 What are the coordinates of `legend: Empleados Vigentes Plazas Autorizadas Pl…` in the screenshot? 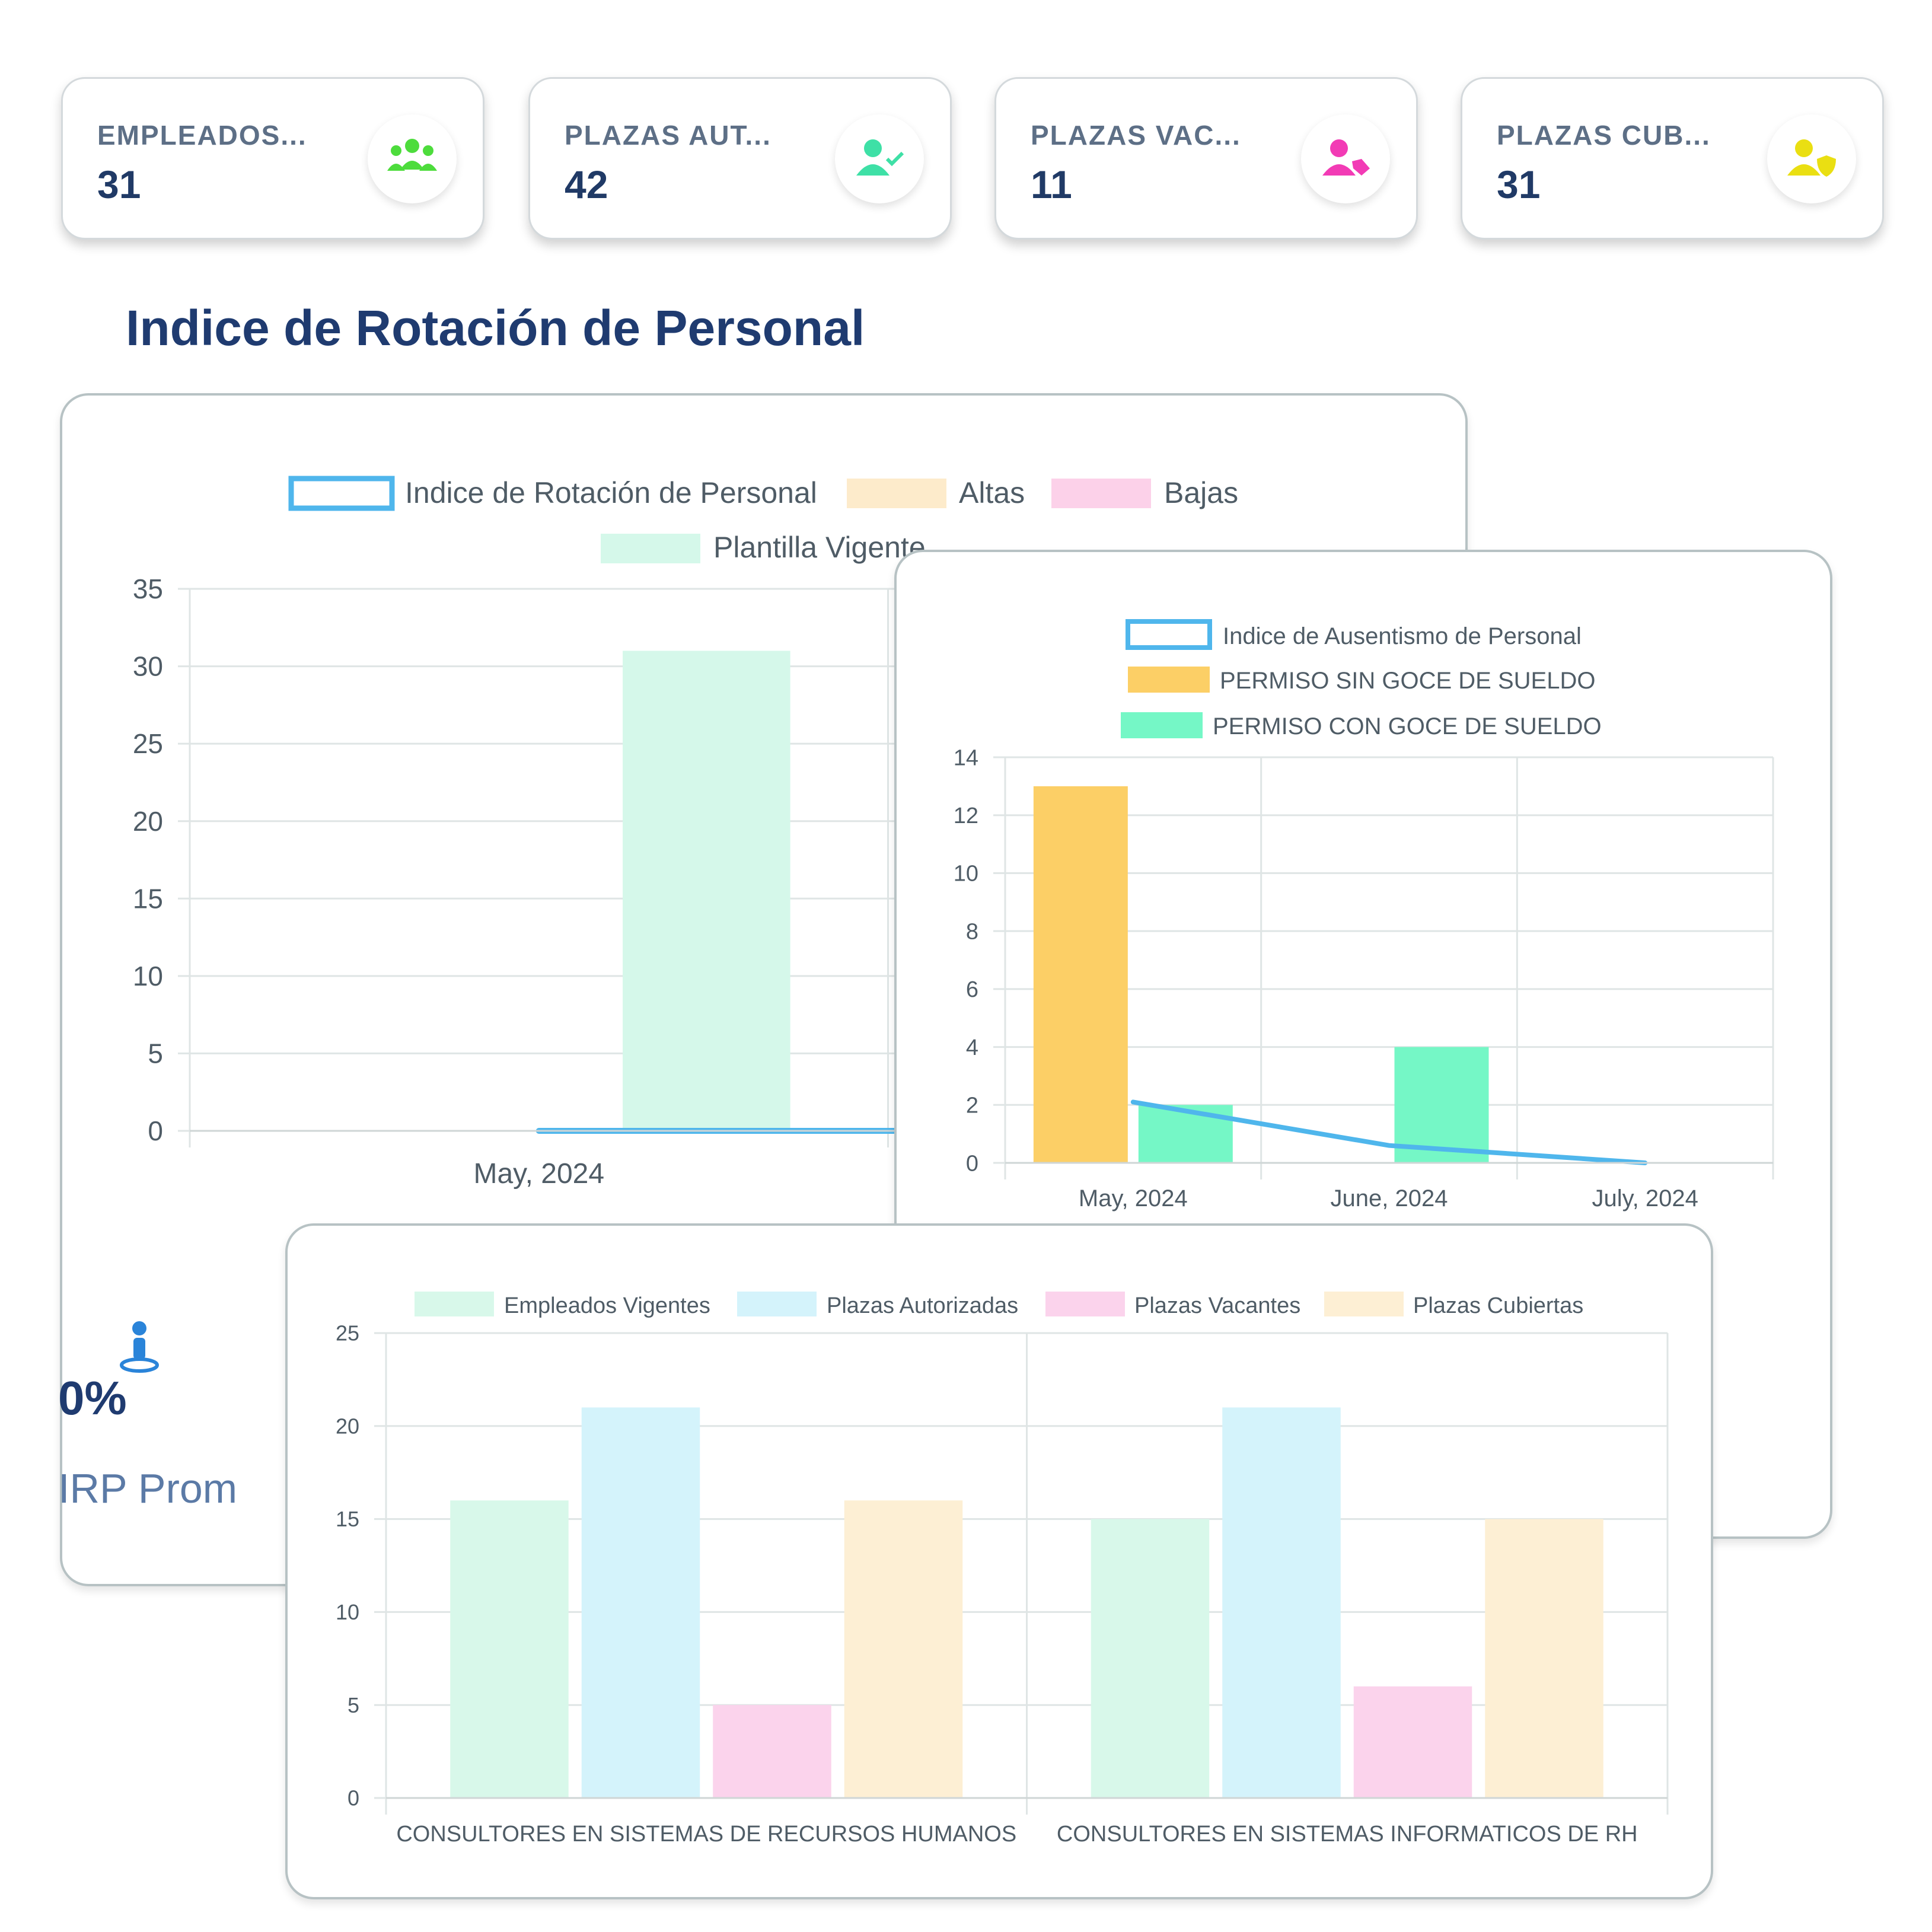 It's located at (999, 1305).